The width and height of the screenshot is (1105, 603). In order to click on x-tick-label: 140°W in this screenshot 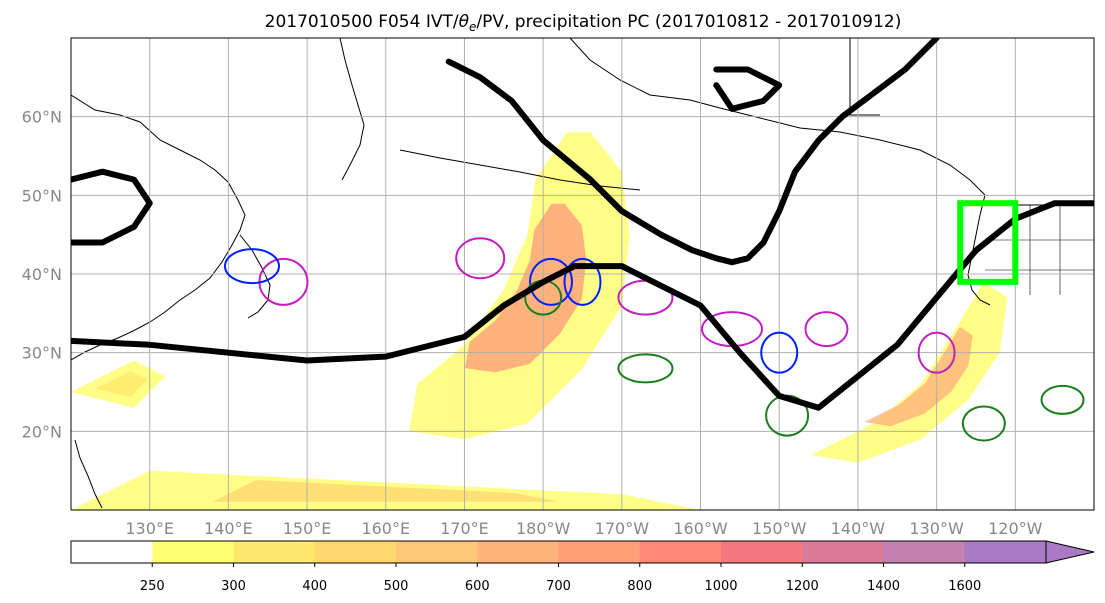, I will do `click(858, 528)`.